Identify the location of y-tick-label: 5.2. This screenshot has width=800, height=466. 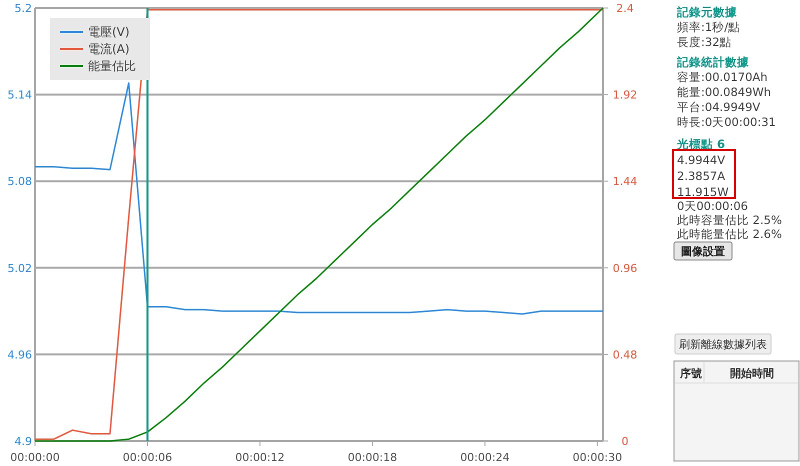
(23, 8).